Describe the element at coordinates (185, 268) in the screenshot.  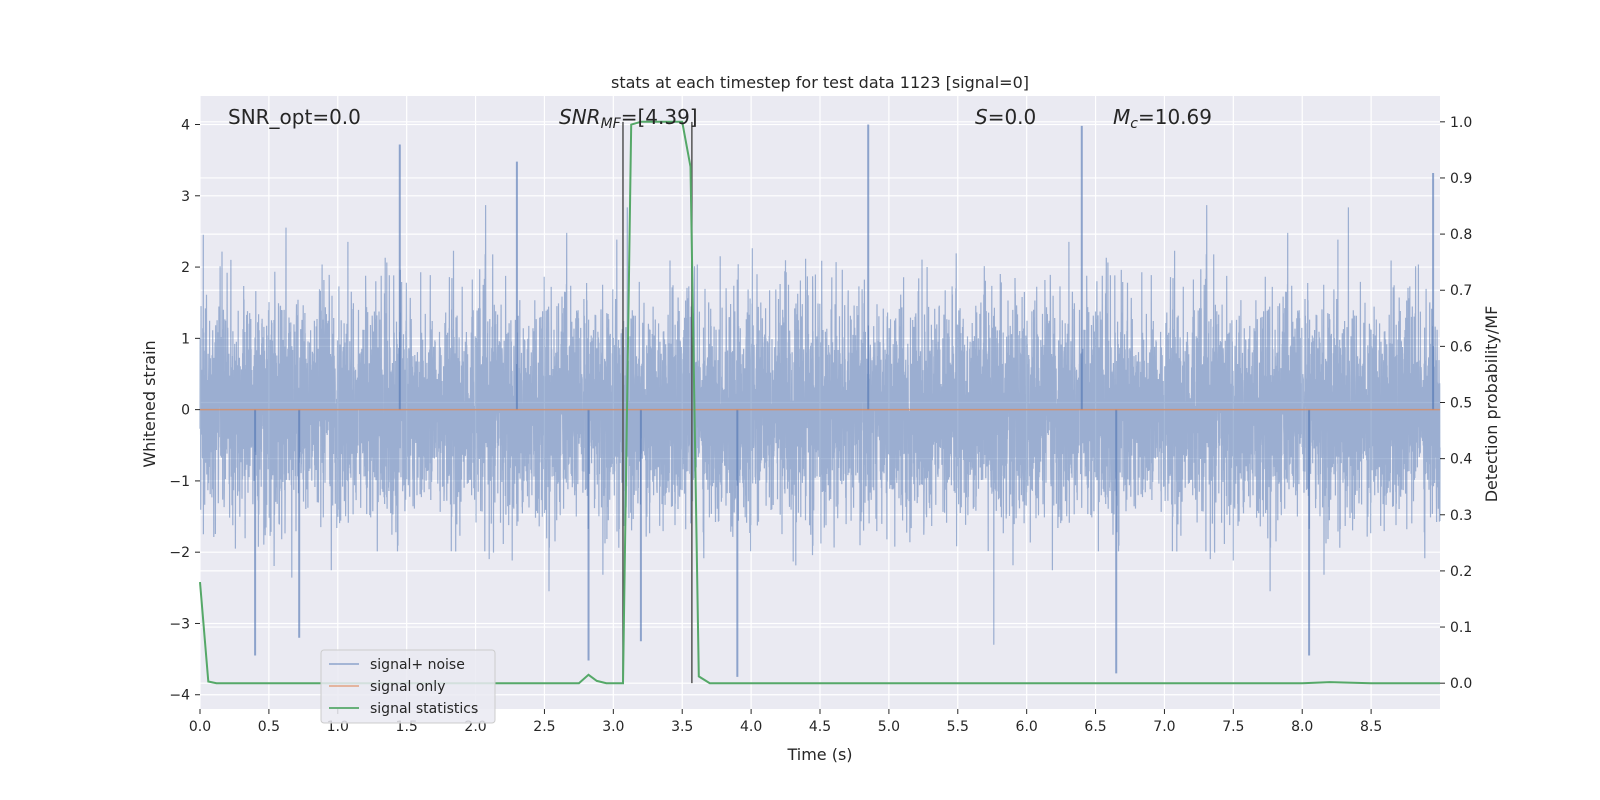
I see `y-tick-label-6: 2` at that location.